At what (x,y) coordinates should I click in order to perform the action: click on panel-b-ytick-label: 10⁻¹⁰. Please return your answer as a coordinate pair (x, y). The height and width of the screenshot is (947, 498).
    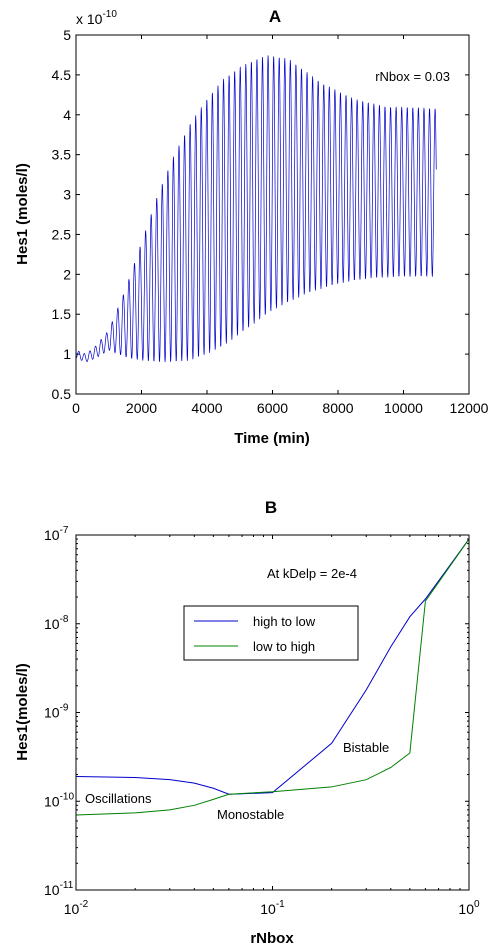
    Looking at the image, I should click on (59, 800).